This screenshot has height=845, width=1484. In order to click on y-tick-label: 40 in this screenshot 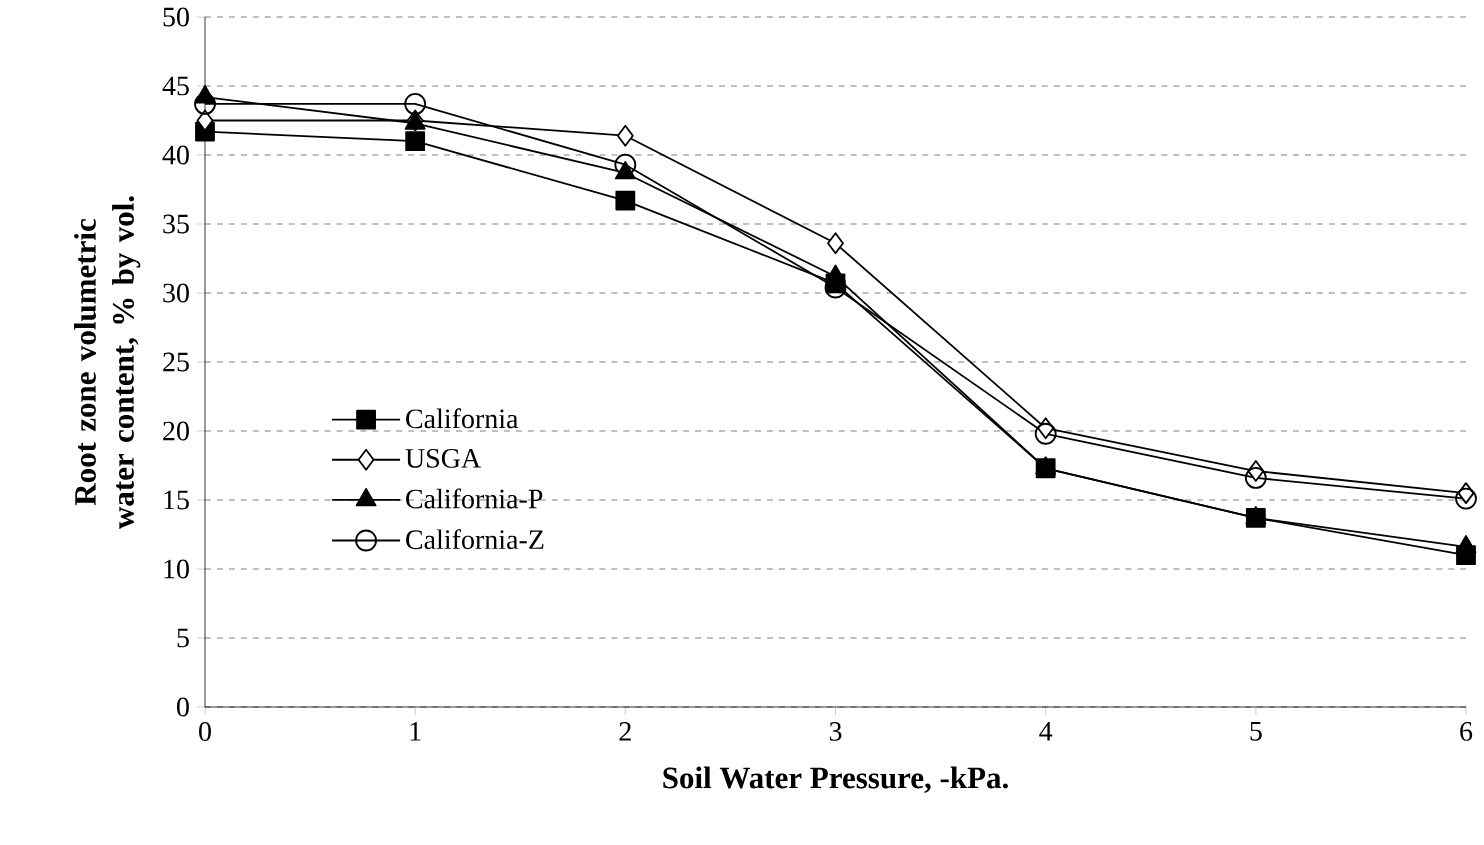, I will do `click(175, 155)`.